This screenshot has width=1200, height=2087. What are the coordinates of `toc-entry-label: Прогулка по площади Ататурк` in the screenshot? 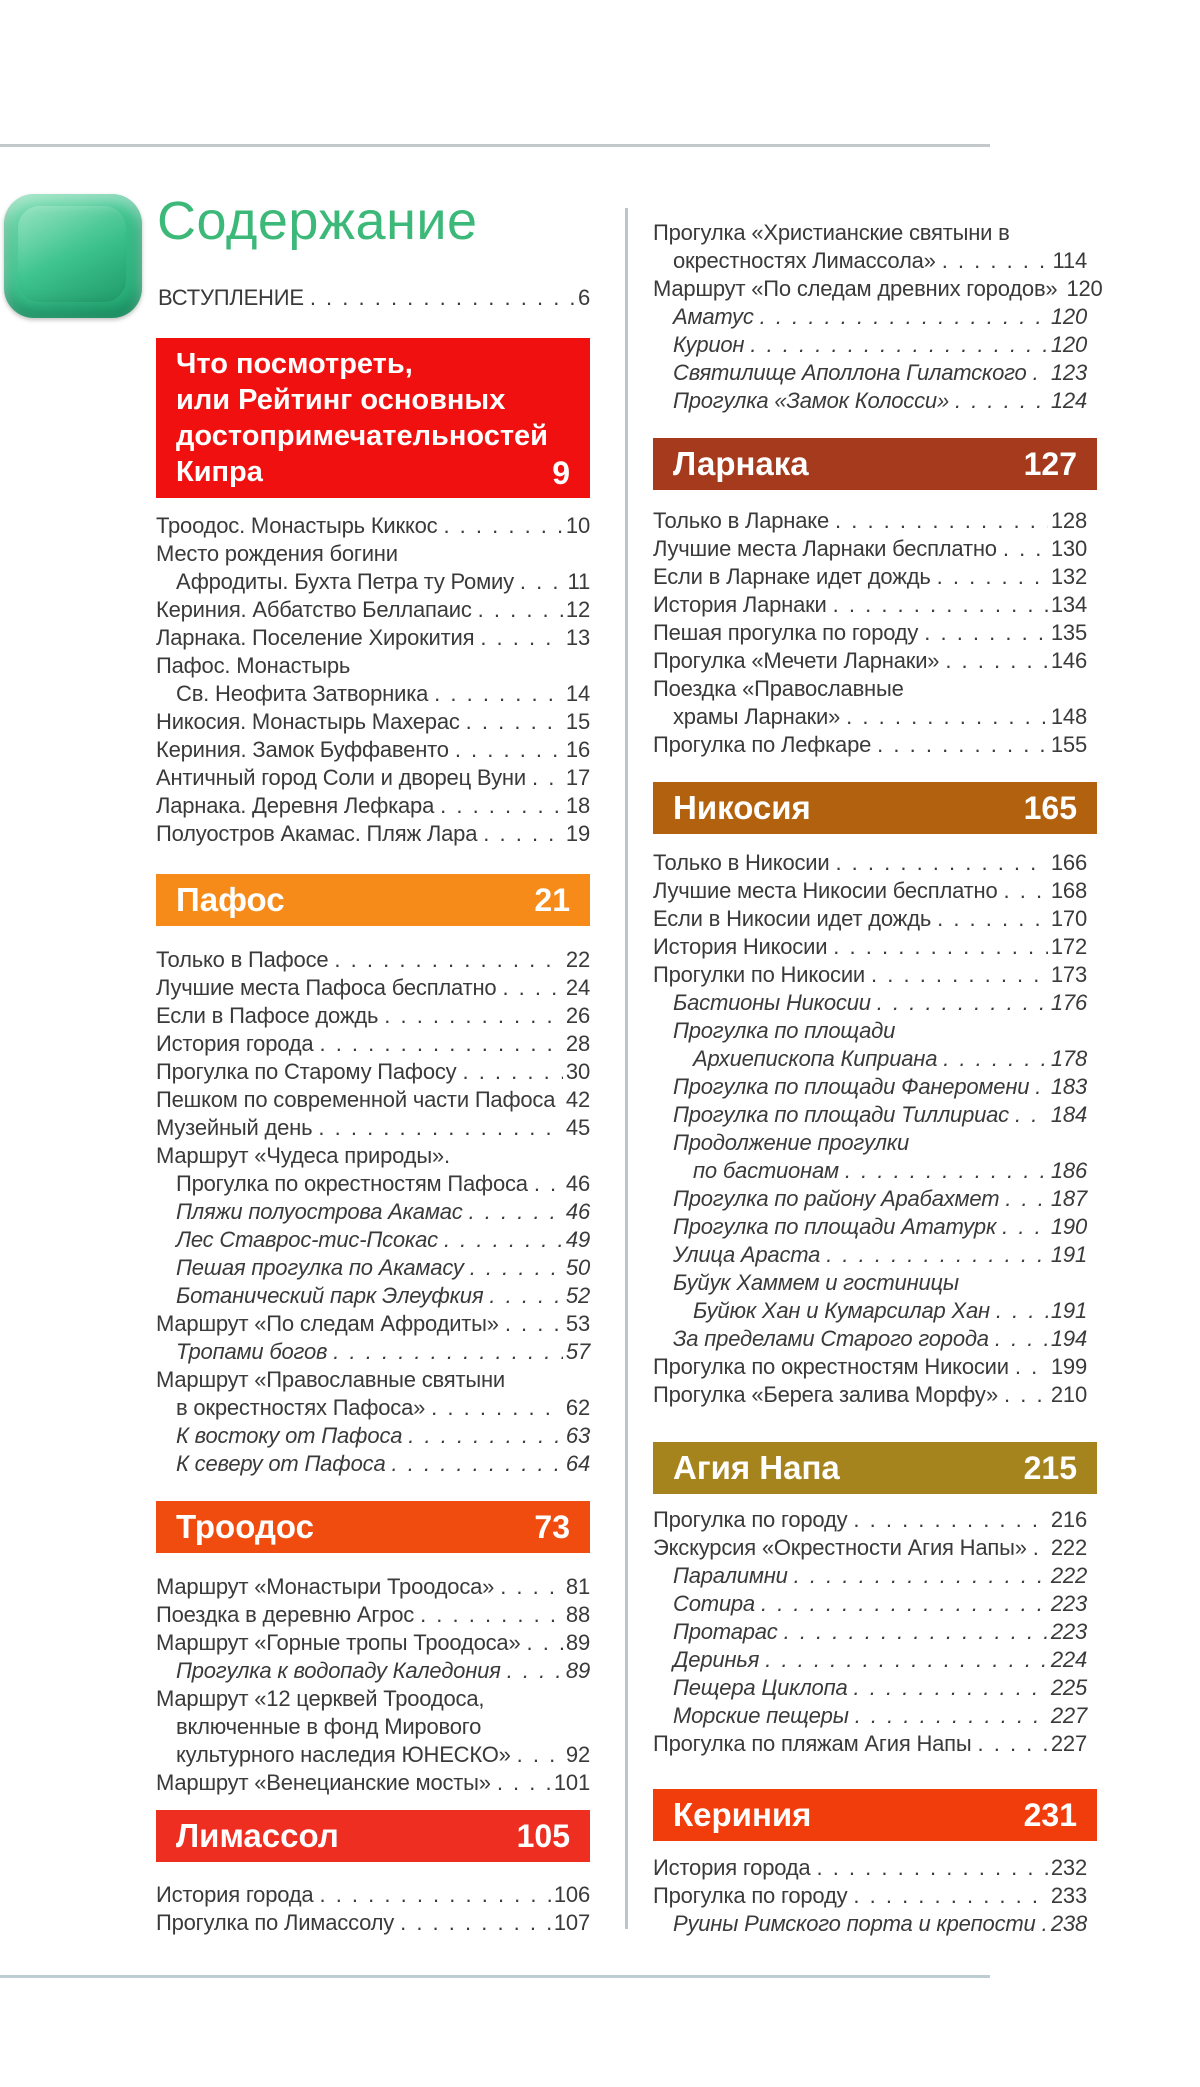 It's located at (835, 1226).